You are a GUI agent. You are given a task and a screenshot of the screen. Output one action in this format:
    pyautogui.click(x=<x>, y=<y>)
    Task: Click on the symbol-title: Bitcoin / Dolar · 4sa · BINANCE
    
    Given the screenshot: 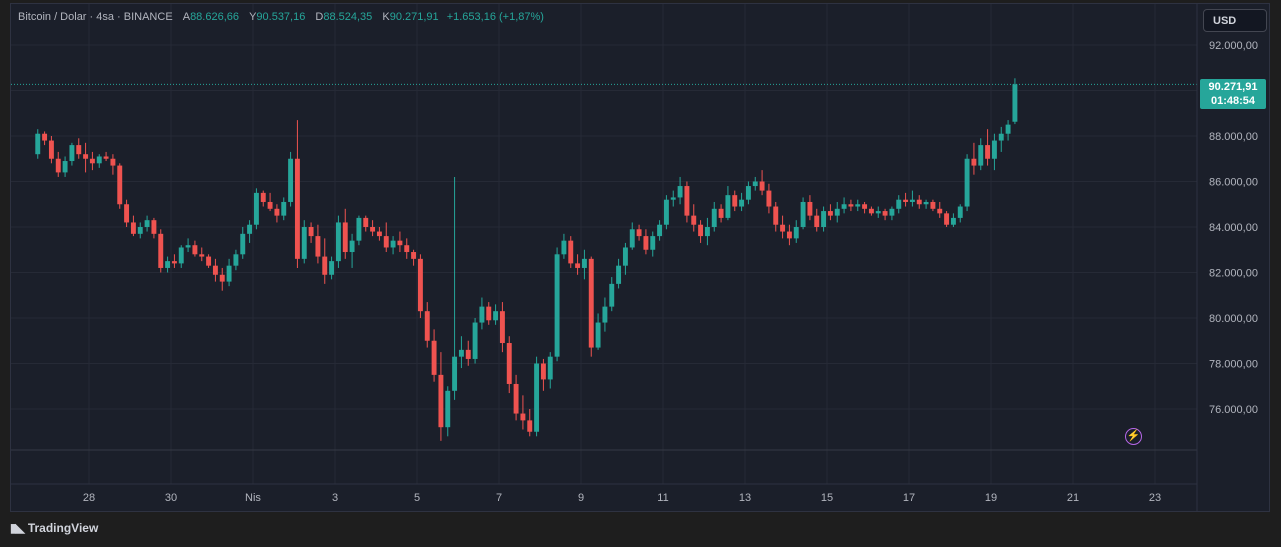 What is the action you would take?
    pyautogui.click(x=95, y=17)
    